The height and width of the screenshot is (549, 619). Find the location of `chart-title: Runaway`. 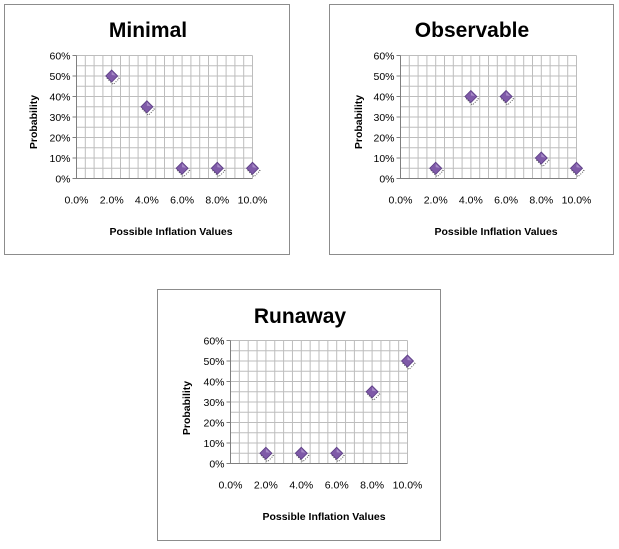

chart-title: Runaway is located at coordinates (300, 316).